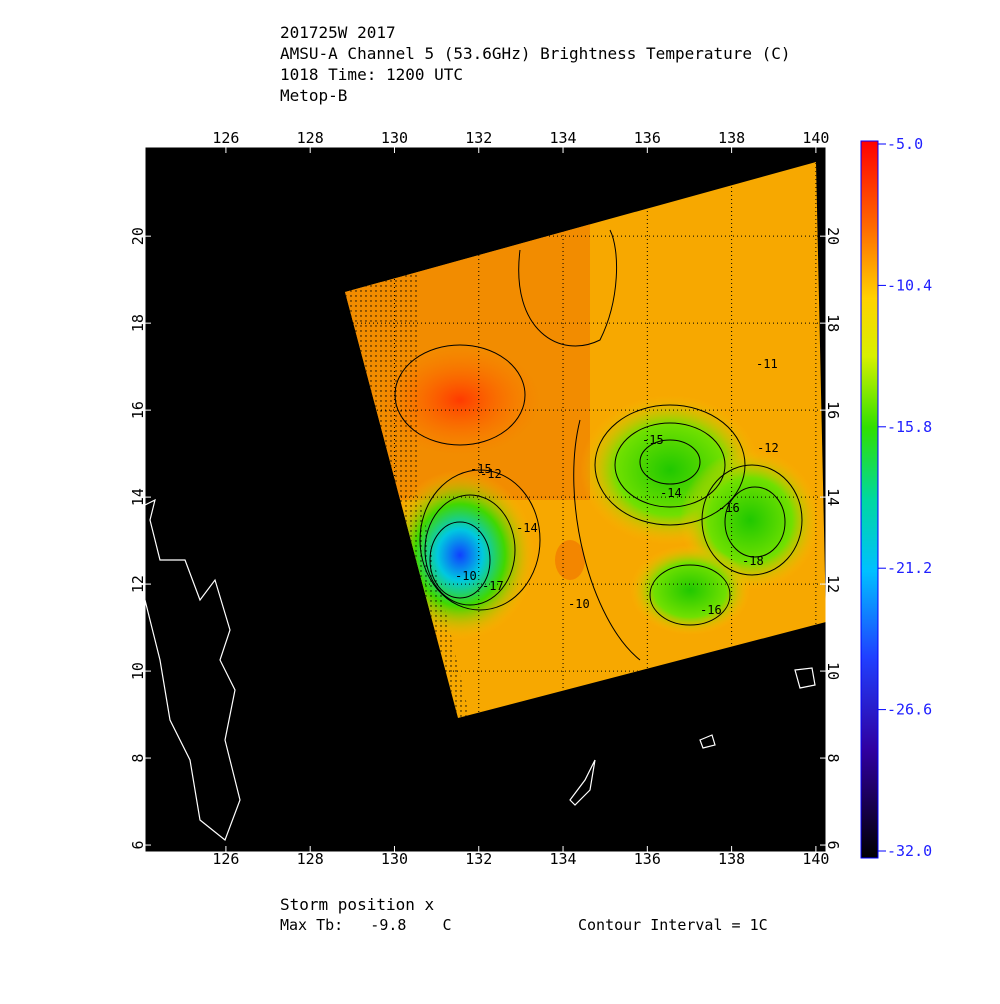 This screenshot has height=1004, width=1000. What do you see at coordinates (357, 904) in the screenshot?
I see `storm-position: Storm position x` at bounding box center [357, 904].